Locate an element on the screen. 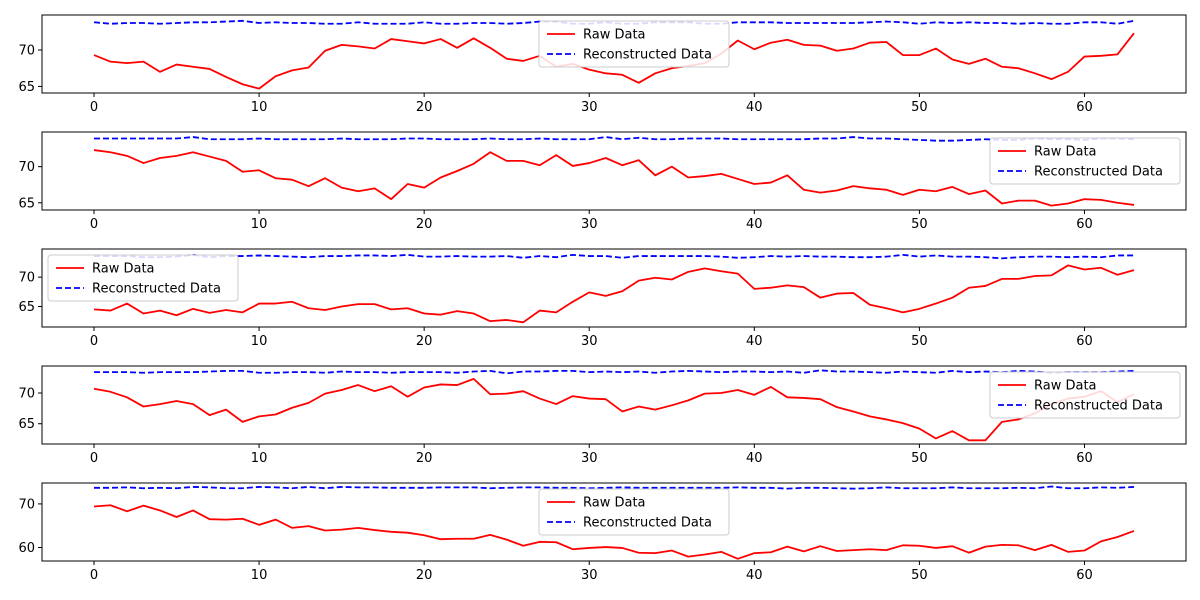 This screenshot has height=600, width=1200. y-tick-label: 60 is located at coordinates (26, 548).